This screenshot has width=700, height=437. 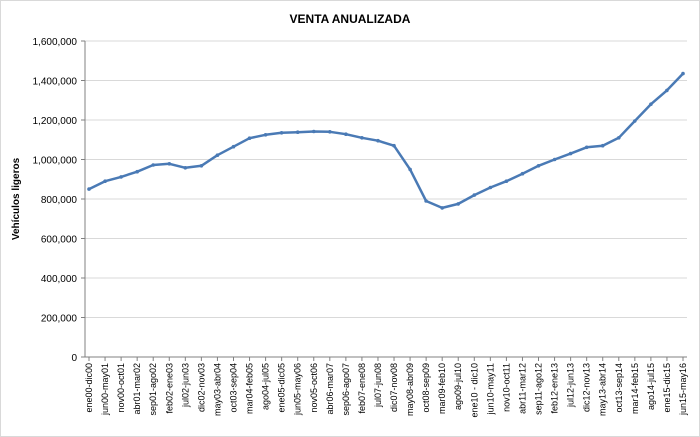 I want to click on x-tick-label: mar09-feb10, so click(x=442, y=388).